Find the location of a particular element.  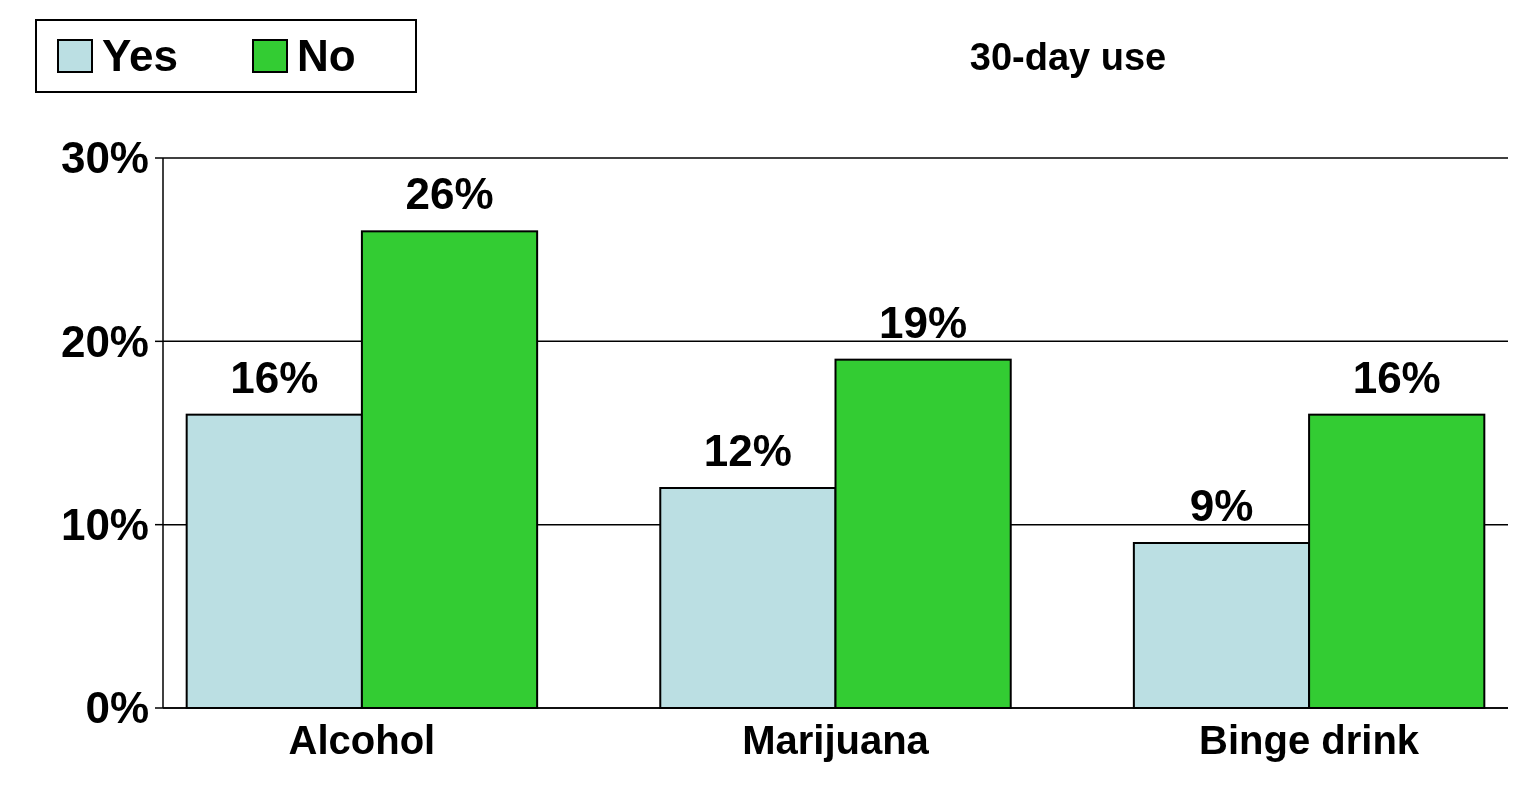

x-tick-label: Marijuana is located at coordinates (836, 740).